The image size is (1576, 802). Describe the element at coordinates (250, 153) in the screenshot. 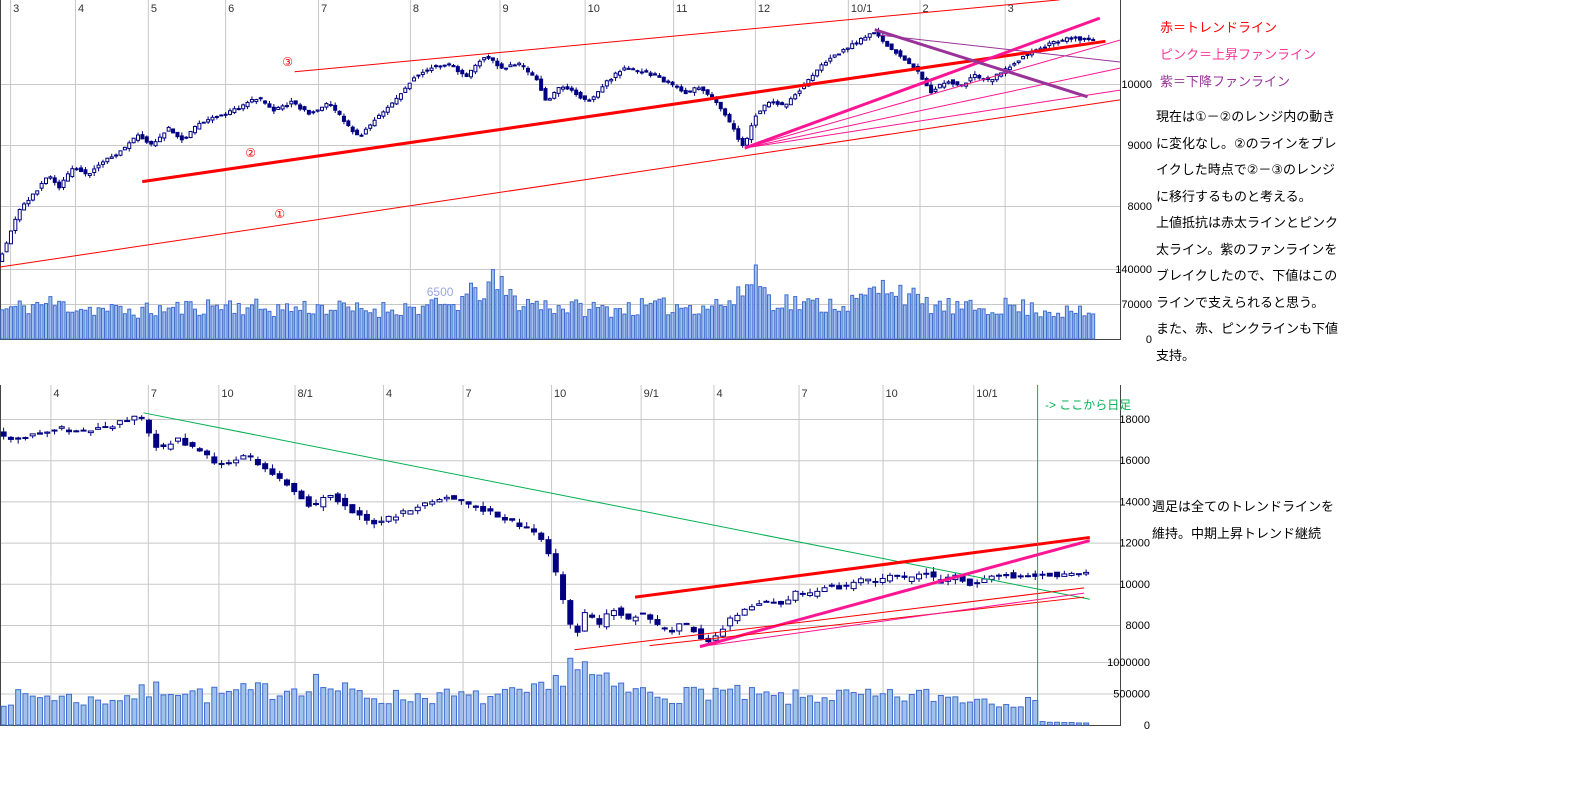

I see `wave-label-2: ②` at that location.